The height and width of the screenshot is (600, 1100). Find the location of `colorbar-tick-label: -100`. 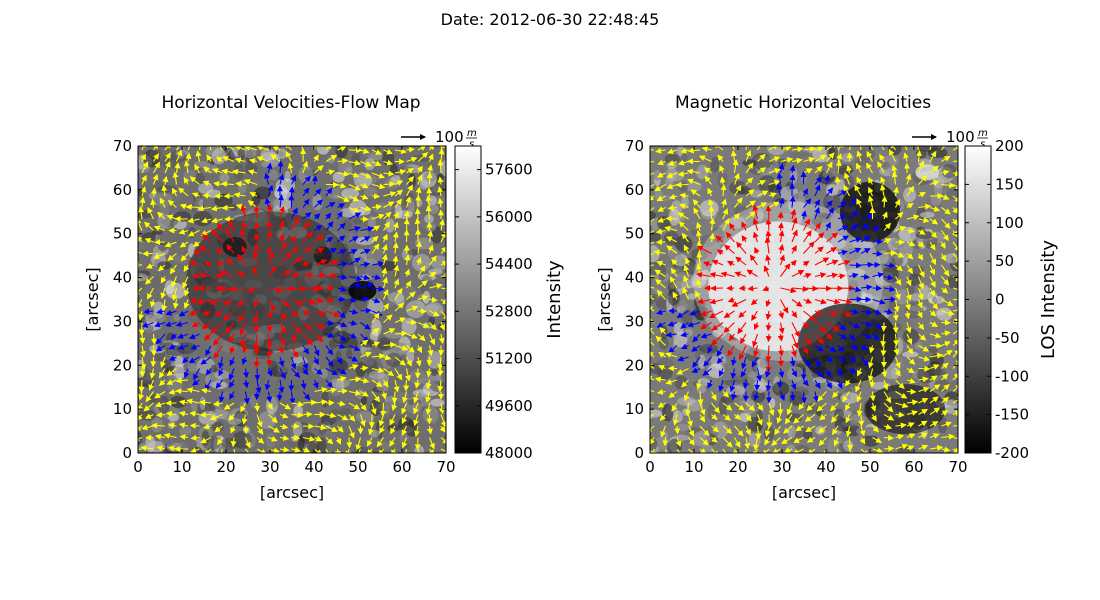

colorbar-tick-label: -100 is located at coordinates (1012, 376).